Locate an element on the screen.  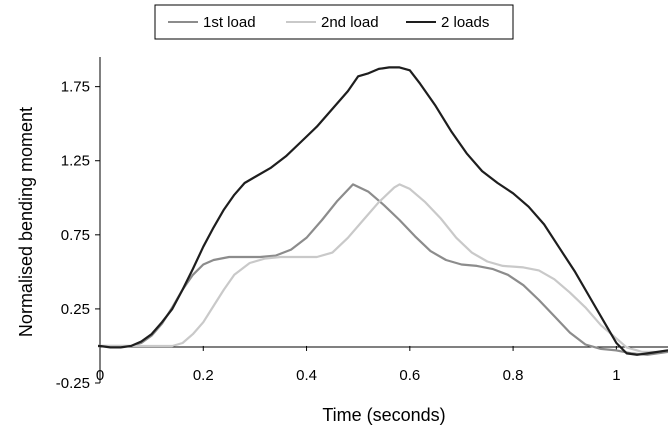
x-tick-label: 0.2 is located at coordinates (203, 375).